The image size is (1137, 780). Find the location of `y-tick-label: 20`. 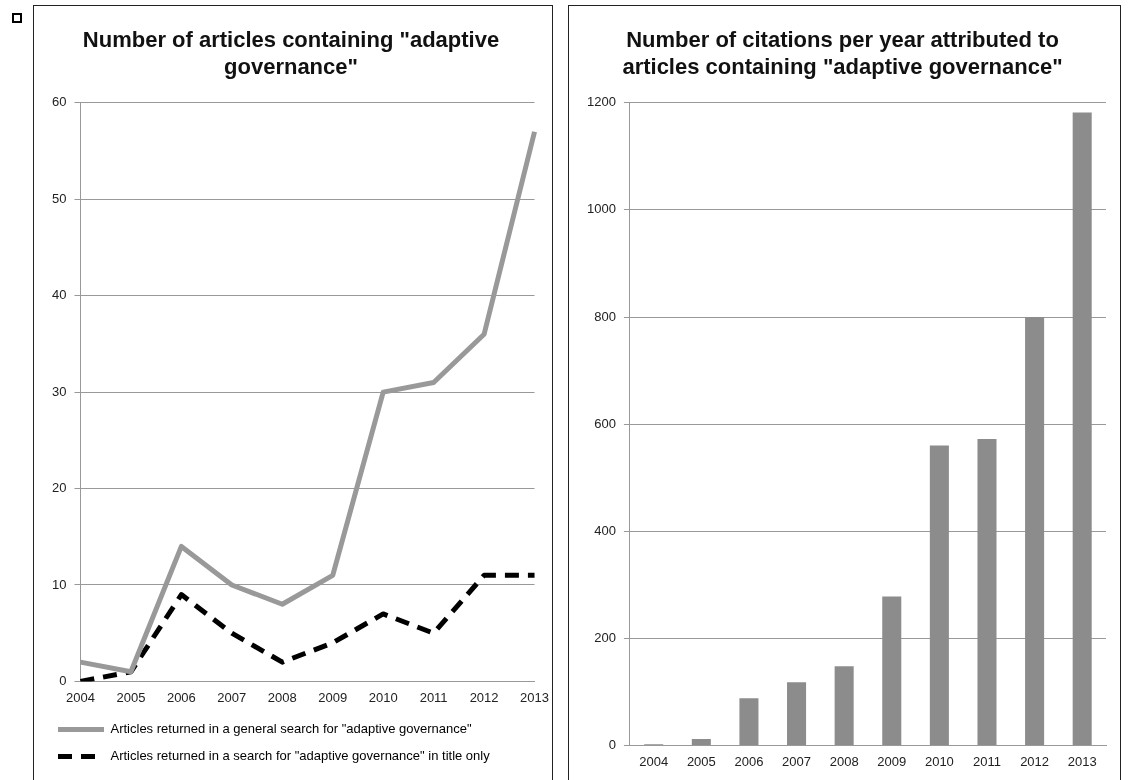

y-tick-label: 20 is located at coordinates (59, 488).